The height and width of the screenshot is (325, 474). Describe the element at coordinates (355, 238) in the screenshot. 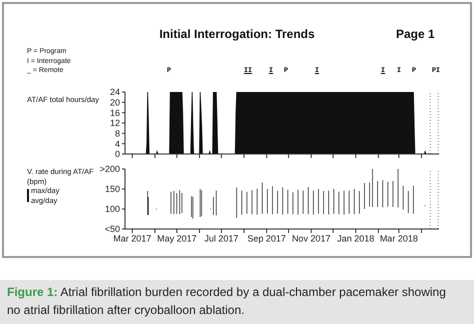

I see `x-tick-label: Jan 2018` at that location.